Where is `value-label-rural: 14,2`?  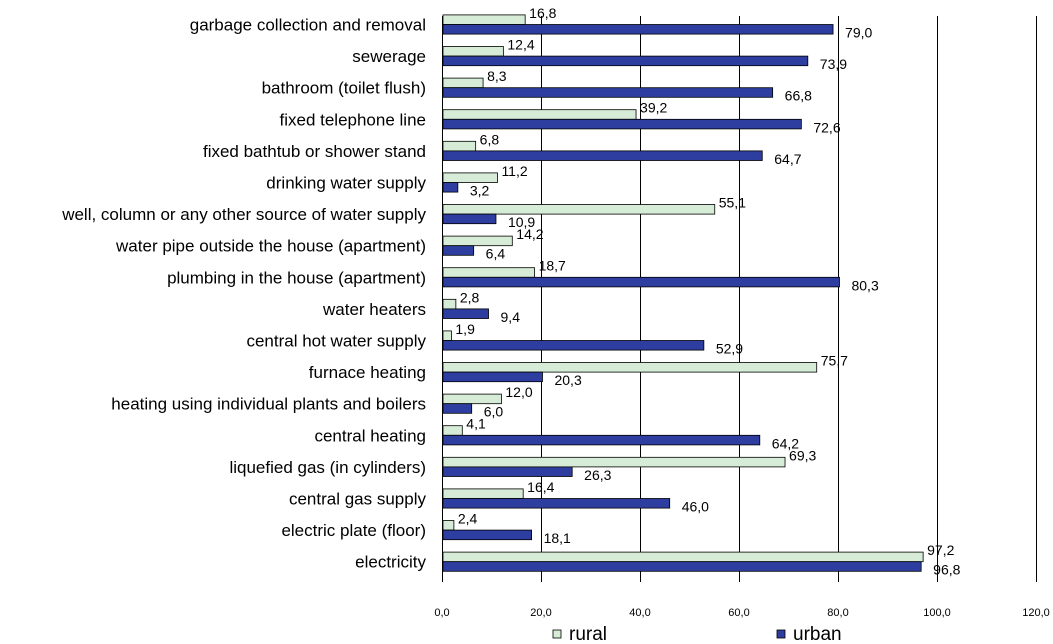
value-label-rural: 14,2 is located at coordinates (529, 234).